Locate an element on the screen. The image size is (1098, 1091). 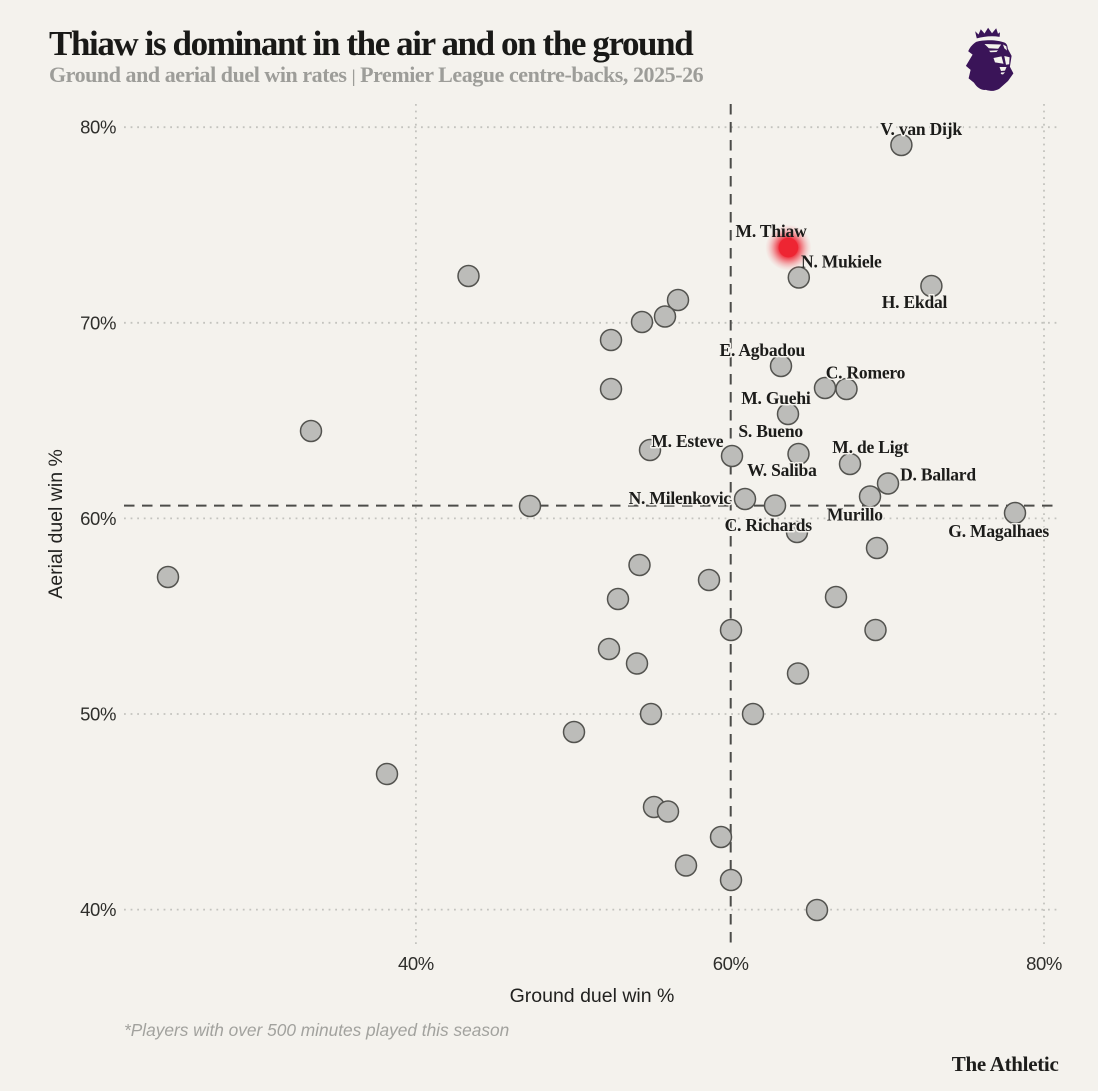
svg-text: V. van Dijk is located at coordinates (921, 129).